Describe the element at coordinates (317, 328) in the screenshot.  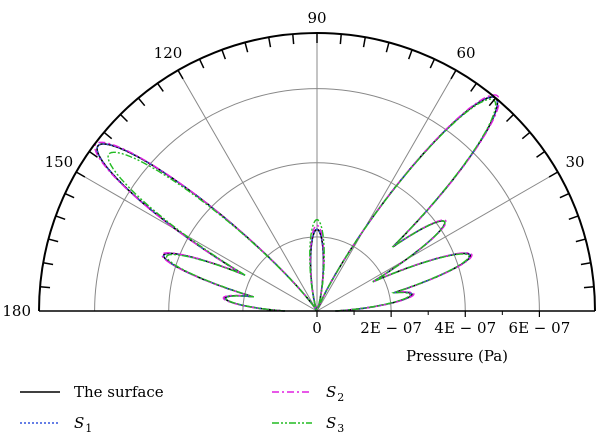
I see `radial-tick-label: 0` at that location.